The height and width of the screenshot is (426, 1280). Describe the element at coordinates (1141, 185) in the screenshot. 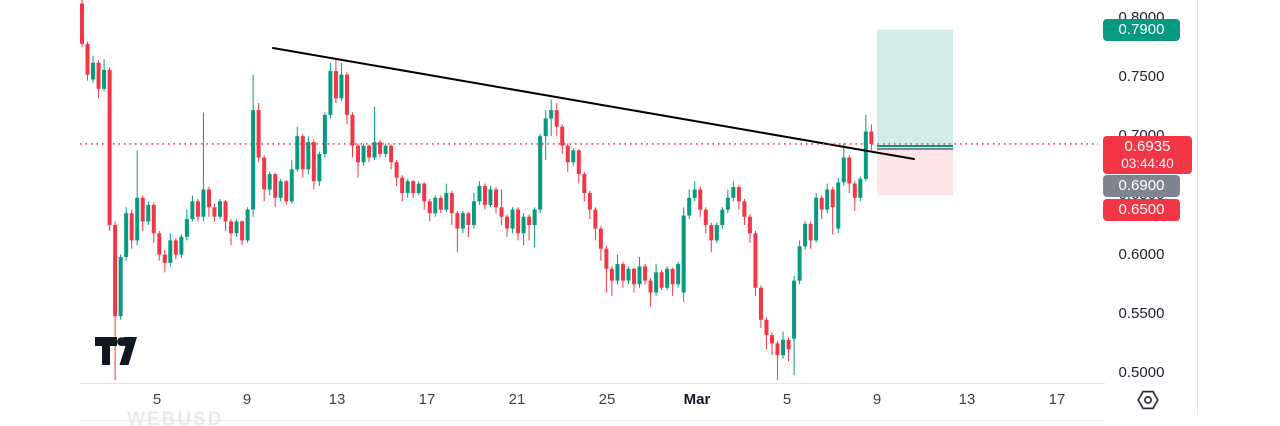

I see `entry-price-label: 0.6900` at that location.